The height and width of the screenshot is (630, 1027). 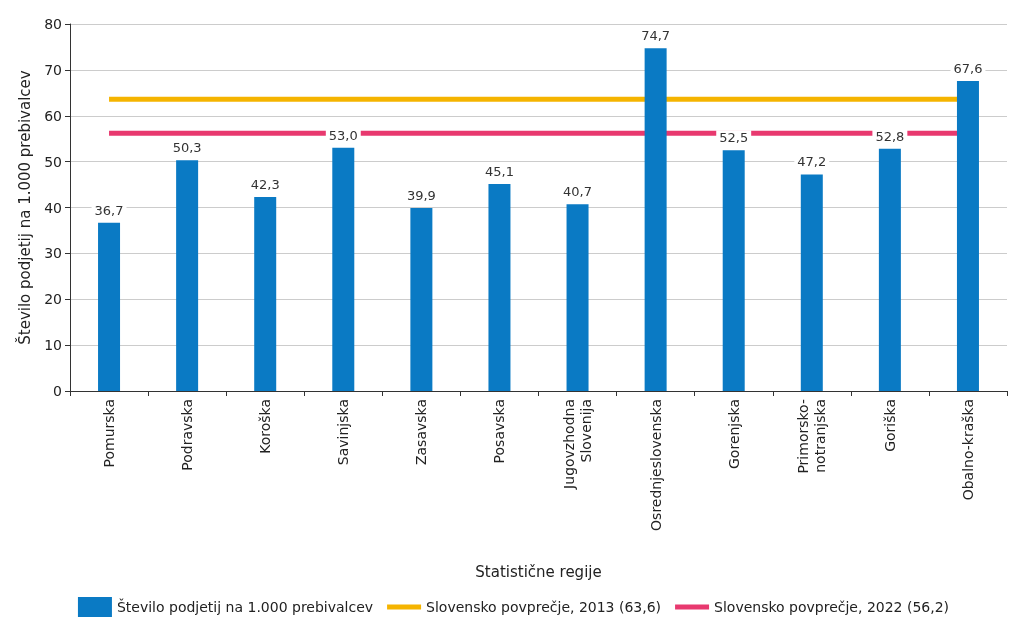 What do you see at coordinates (109, 433) in the screenshot?
I see `x-tick-label: Pomurska` at bounding box center [109, 433].